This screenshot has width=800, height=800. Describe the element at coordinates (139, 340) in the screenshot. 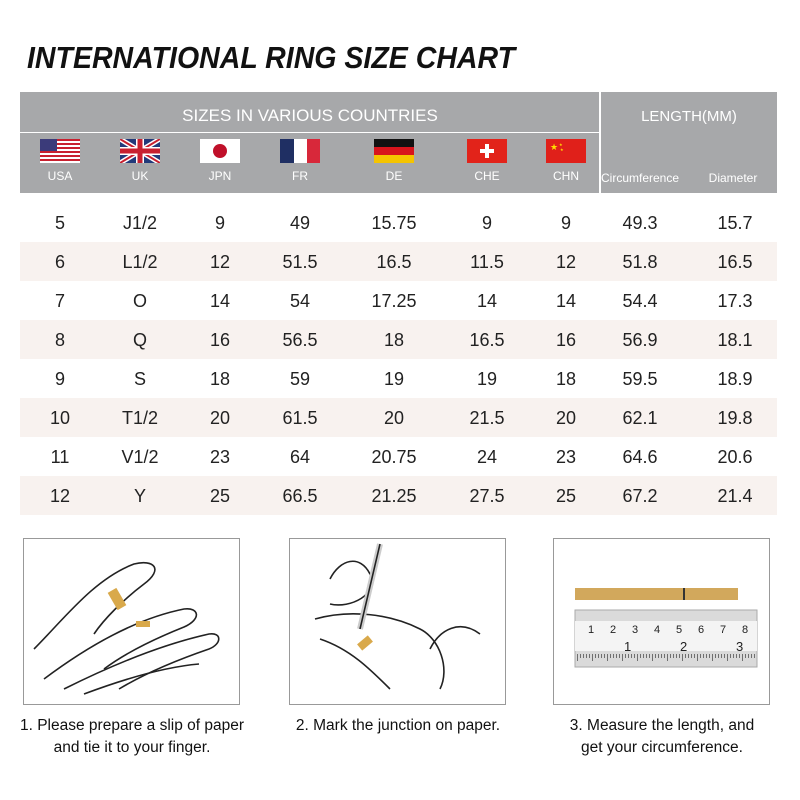

I see `table-cell: Q` at that location.